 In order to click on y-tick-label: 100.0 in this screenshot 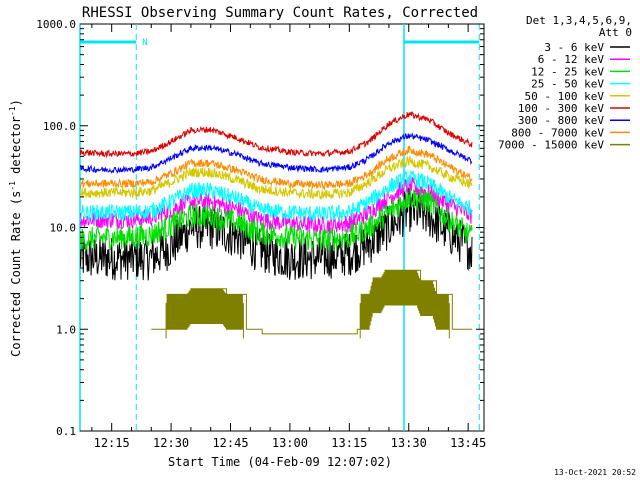, I will do `click(59, 126)`.